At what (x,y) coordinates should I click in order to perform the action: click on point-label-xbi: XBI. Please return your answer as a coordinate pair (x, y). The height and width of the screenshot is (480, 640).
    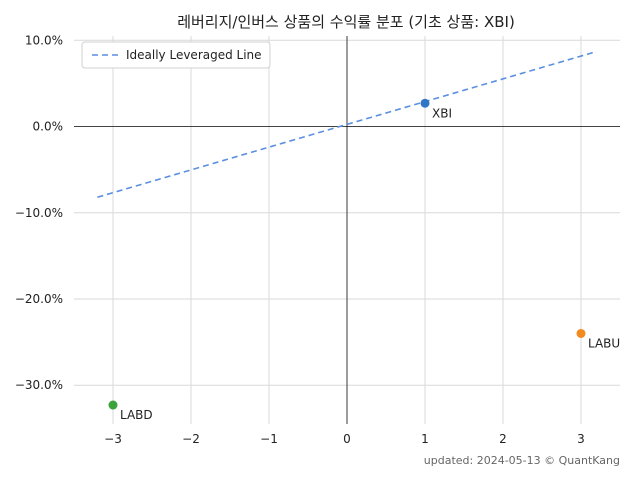
    Looking at the image, I should click on (442, 113).